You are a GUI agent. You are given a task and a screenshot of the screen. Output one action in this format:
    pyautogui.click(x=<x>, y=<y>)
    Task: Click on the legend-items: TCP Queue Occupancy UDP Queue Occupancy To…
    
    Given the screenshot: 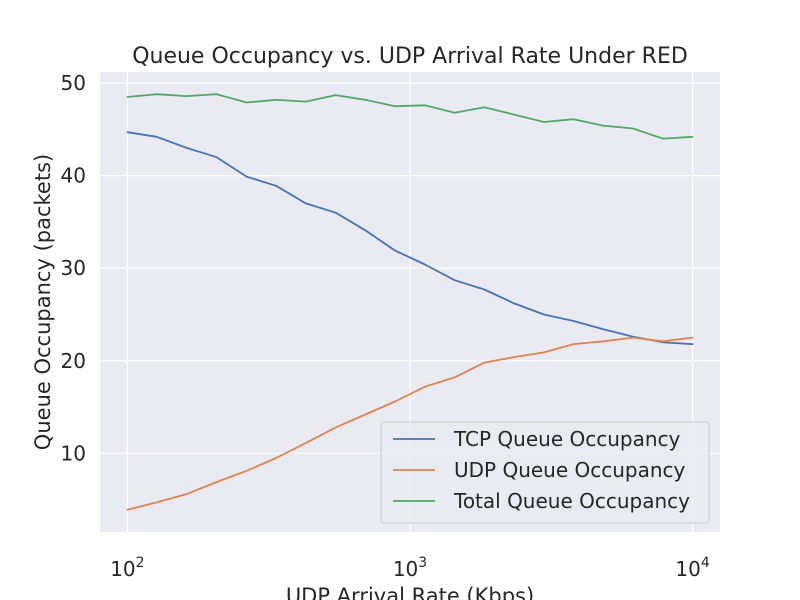 What is the action you would take?
    pyautogui.click(x=541, y=470)
    